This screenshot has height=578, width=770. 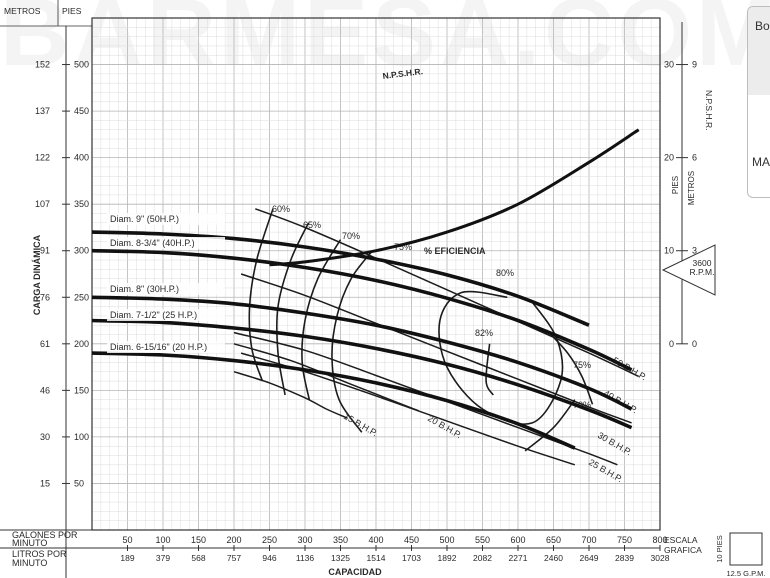 I want to click on y-tick-label-pies: 100, so click(x=81, y=437).